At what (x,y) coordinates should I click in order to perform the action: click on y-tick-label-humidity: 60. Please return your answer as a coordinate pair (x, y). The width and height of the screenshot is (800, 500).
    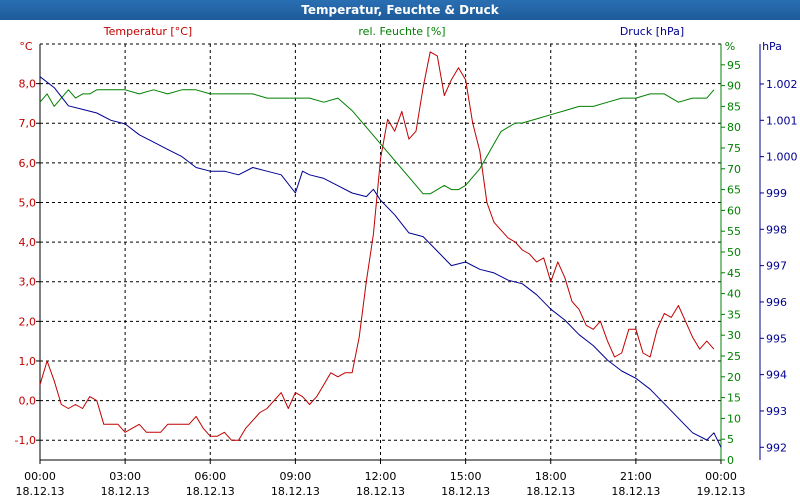
    Looking at the image, I should click on (734, 210).